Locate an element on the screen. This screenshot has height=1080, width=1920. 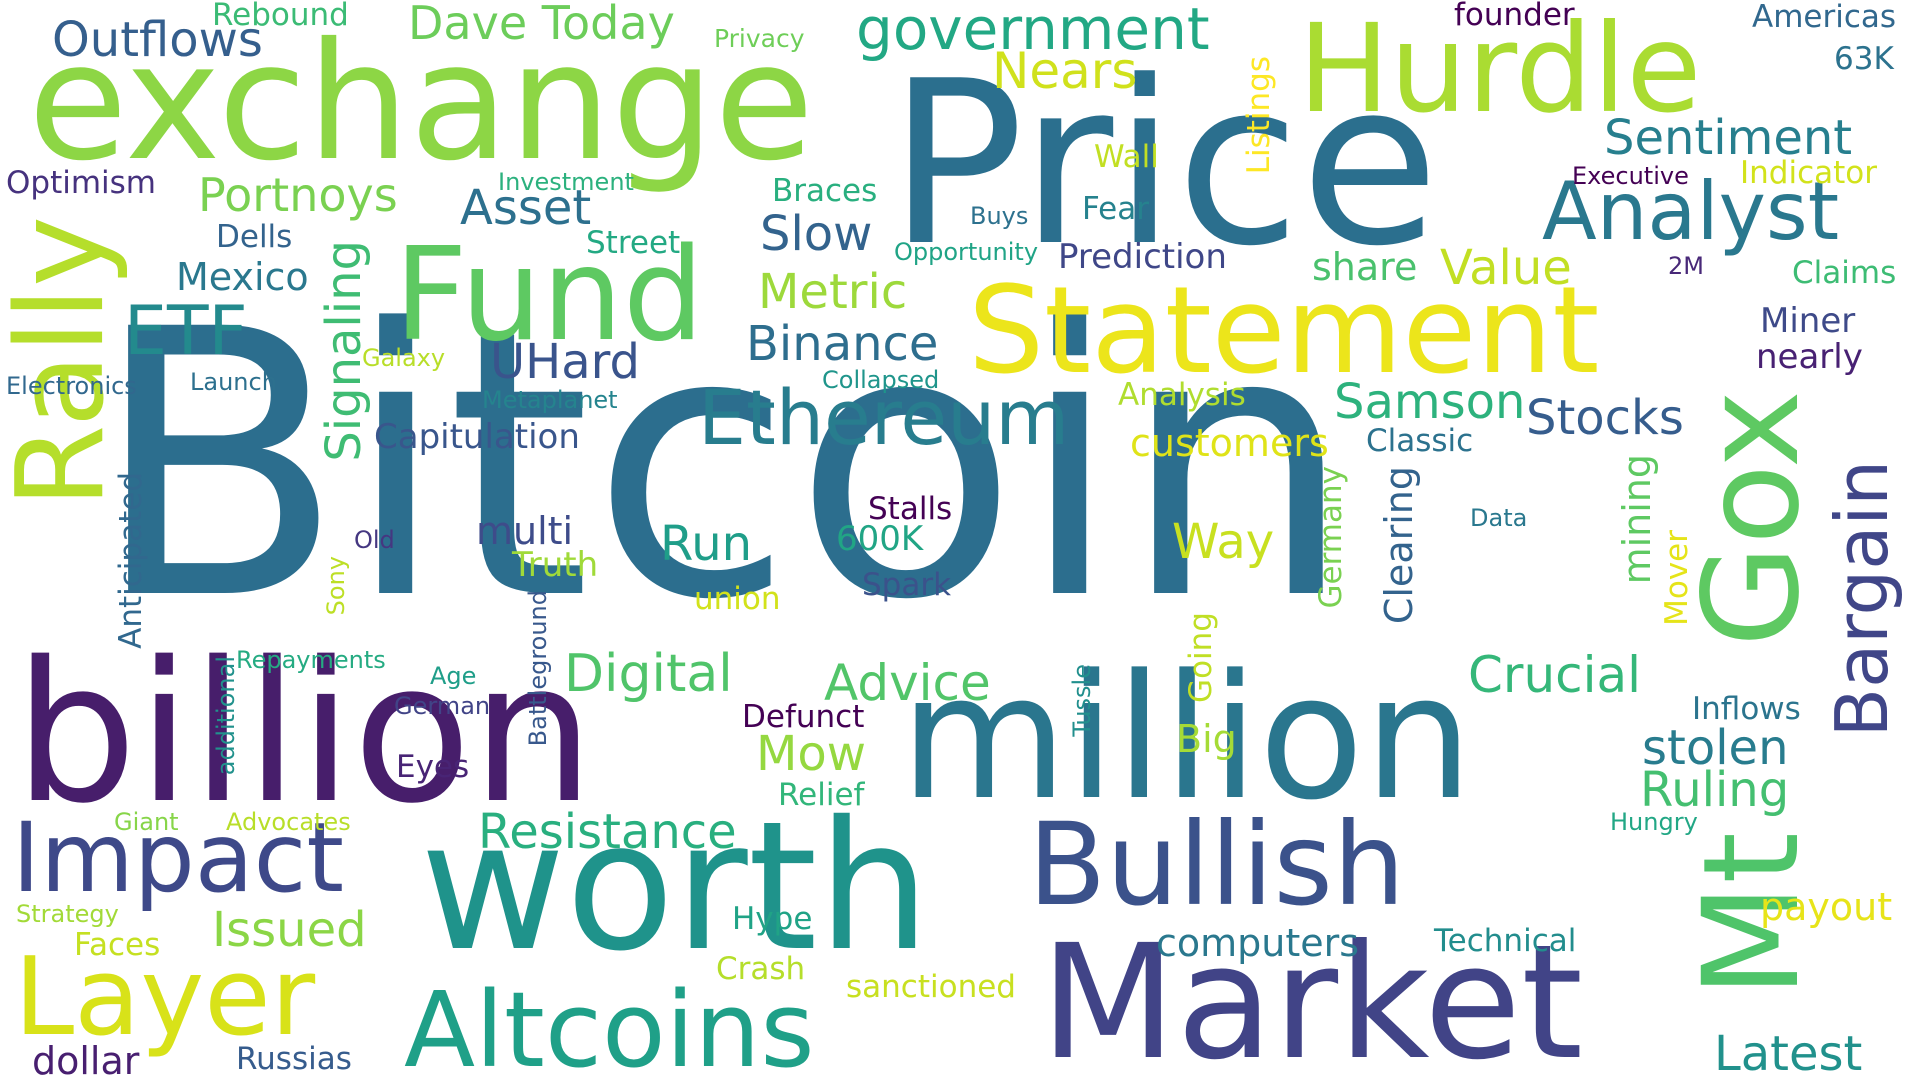
word-price: Price is located at coordinates (1164, 164).